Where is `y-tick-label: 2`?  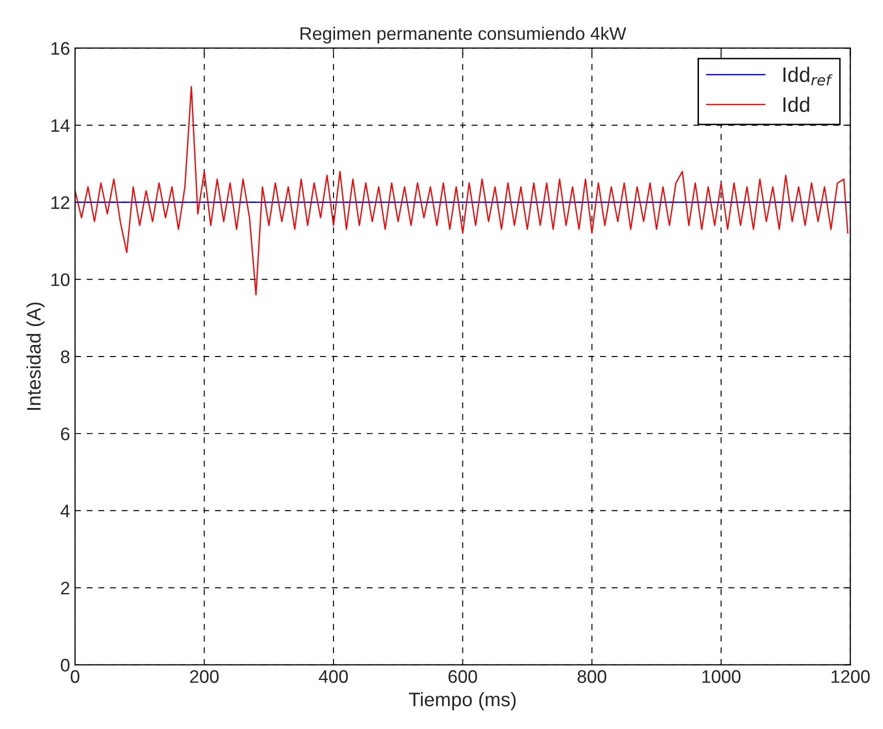
y-tick-label: 2 is located at coordinates (65, 588).